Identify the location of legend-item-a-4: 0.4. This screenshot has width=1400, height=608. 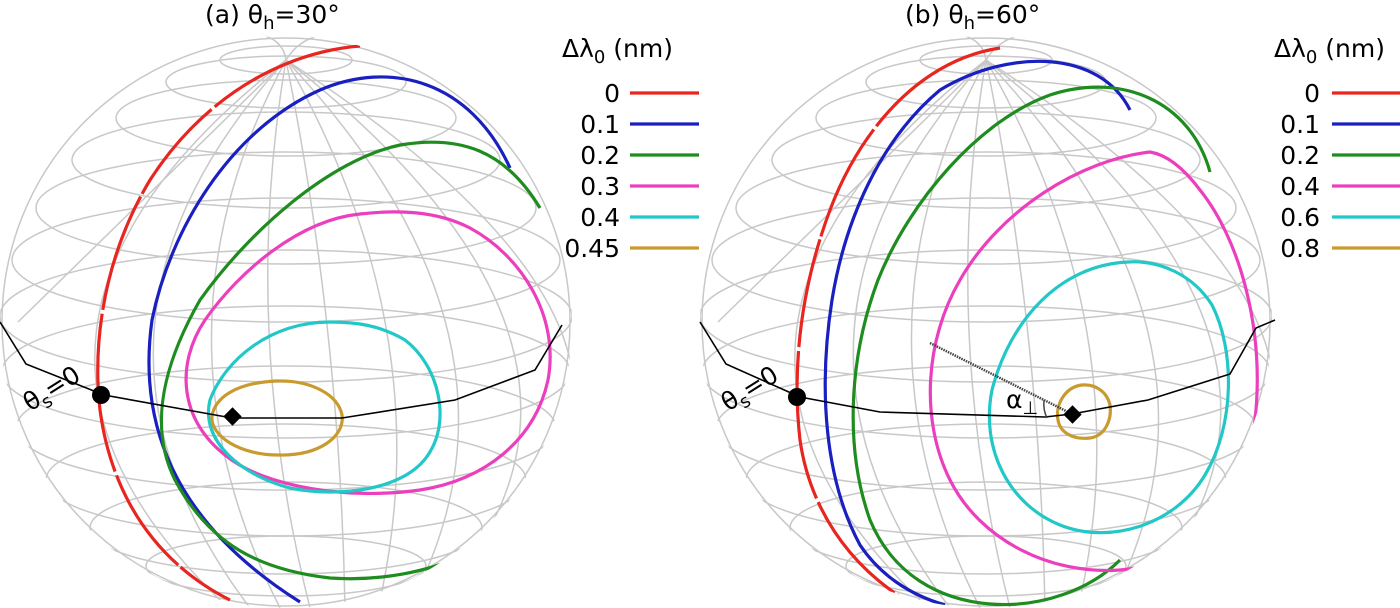
(639, 217).